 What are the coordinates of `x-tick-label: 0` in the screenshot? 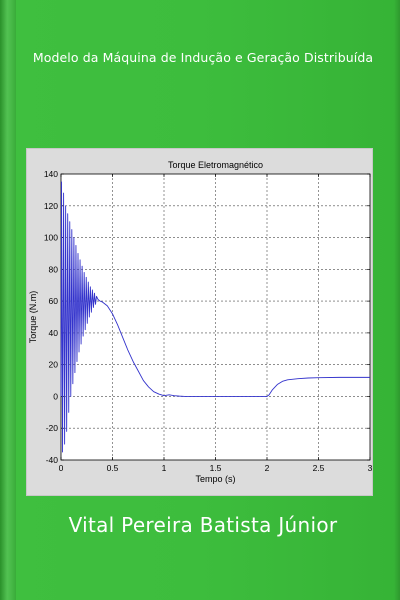 It's located at (61, 468).